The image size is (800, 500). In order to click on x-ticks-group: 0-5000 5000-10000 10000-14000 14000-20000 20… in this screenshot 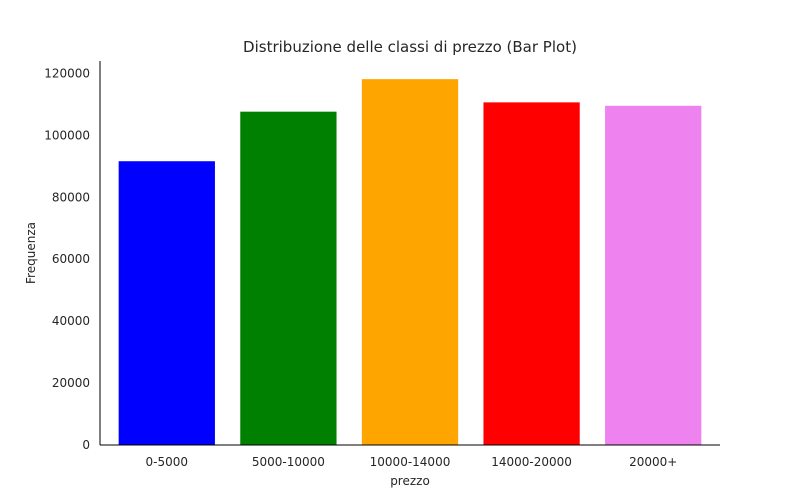, I will do `click(412, 462)`.